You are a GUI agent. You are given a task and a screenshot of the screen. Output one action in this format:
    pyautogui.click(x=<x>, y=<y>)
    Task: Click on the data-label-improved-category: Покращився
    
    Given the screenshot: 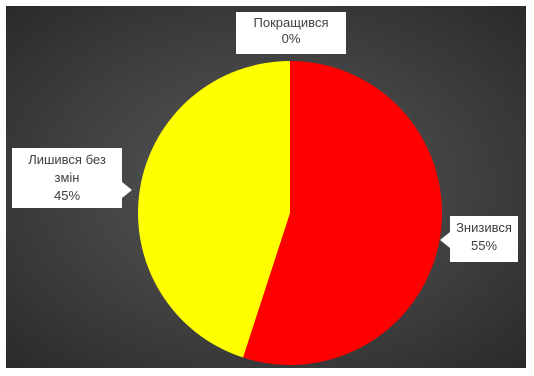 What is the action you would take?
    pyautogui.click(x=291, y=22)
    